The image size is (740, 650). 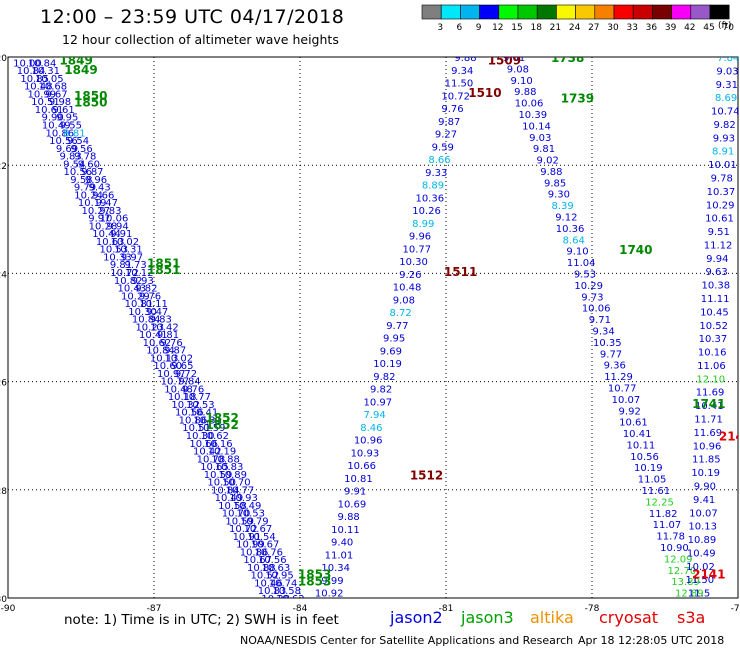 I want to click on swh-value: 10.56, so click(x=272, y=560).